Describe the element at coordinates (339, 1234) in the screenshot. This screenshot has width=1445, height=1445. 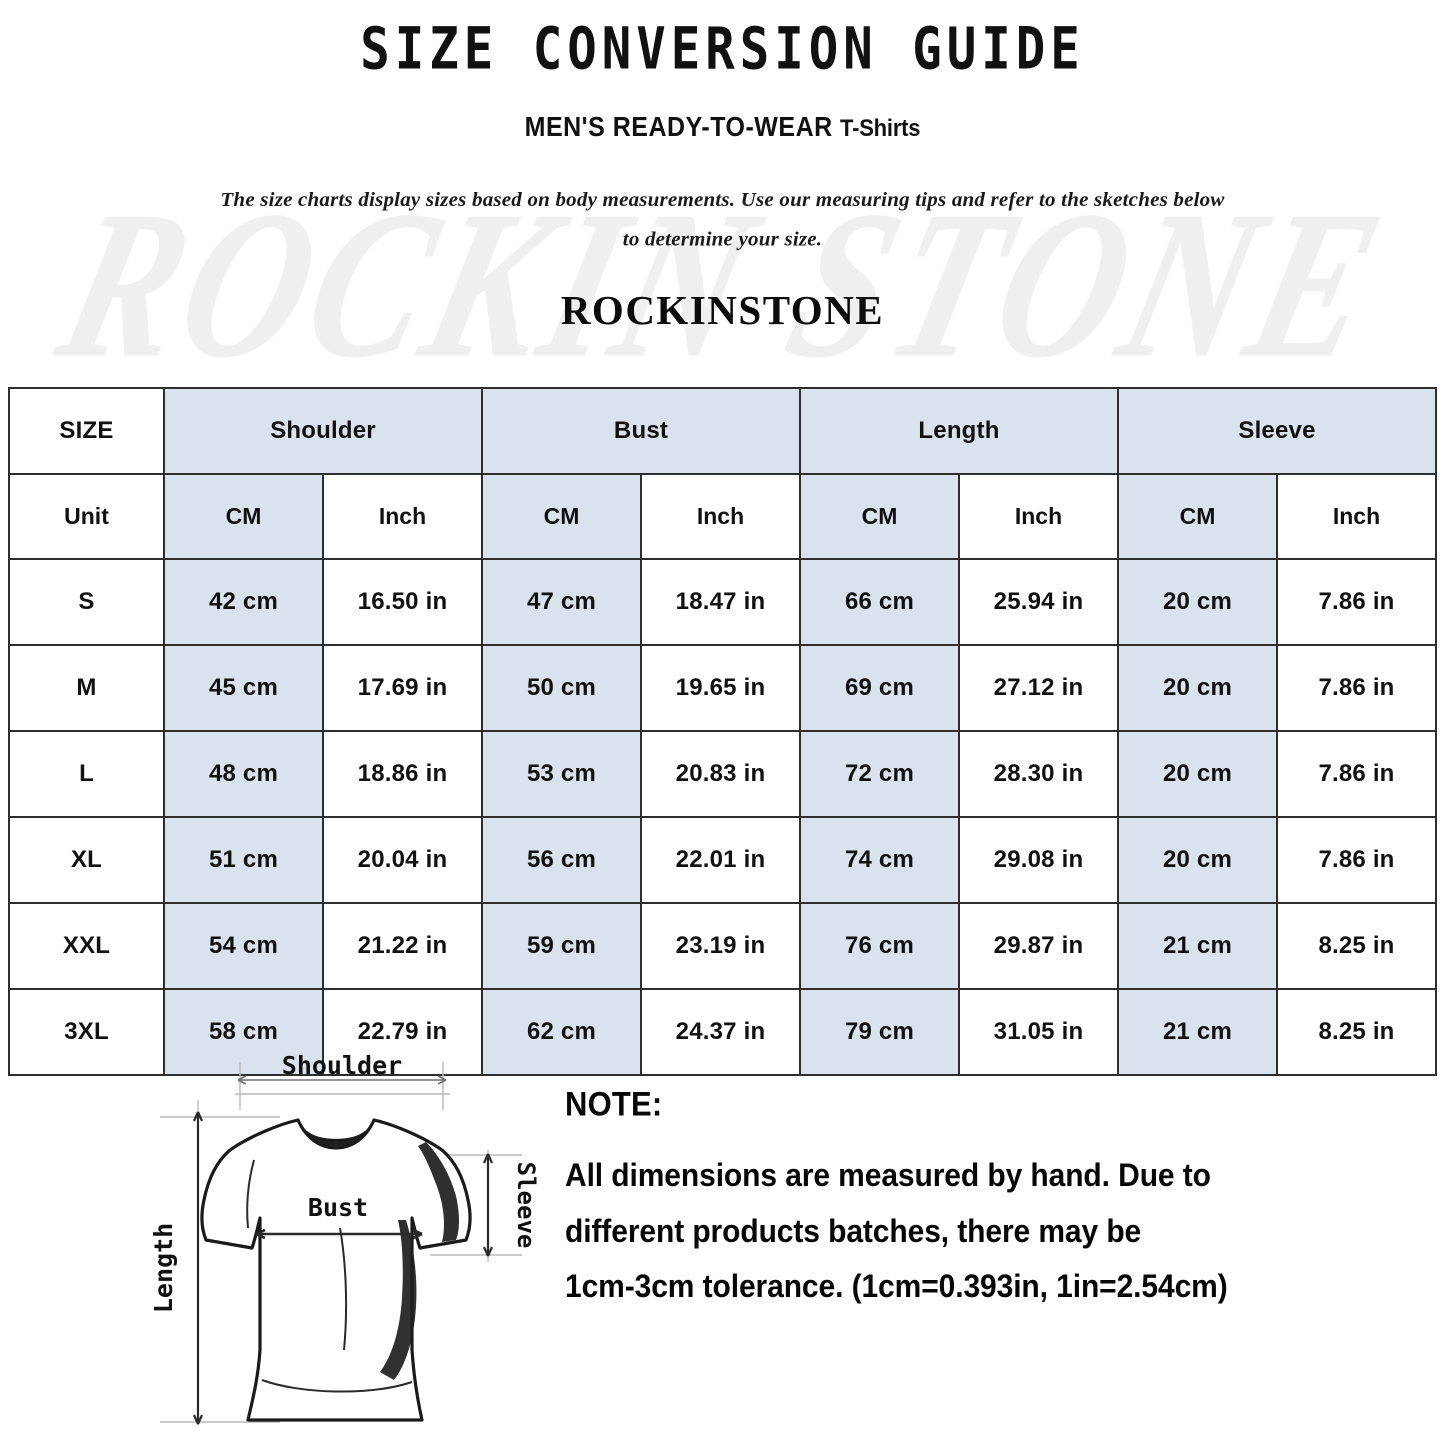
I see `bust-dimension-arrow` at that location.